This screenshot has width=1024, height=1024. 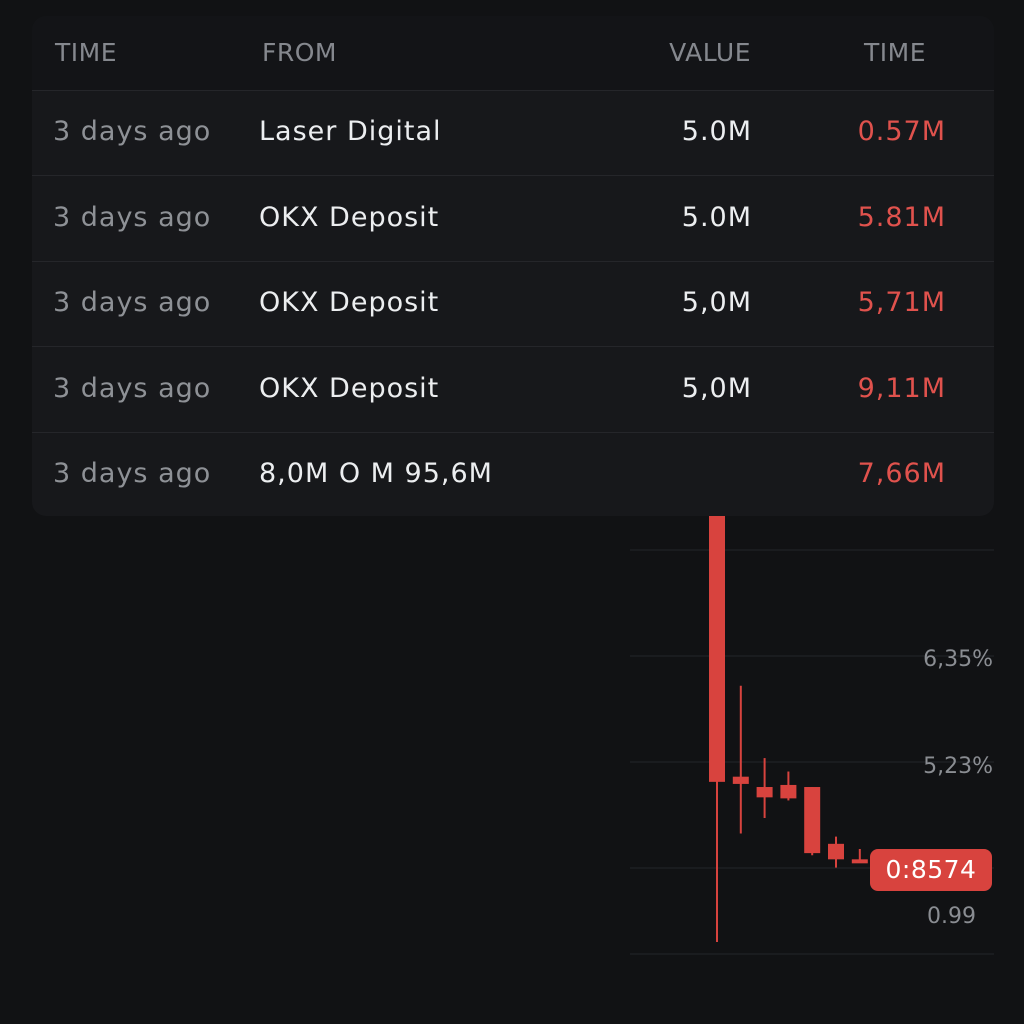 I want to click on table-row: 3 days ago OKX Deposit 5,0M 5,71M, so click(x=513, y=304).